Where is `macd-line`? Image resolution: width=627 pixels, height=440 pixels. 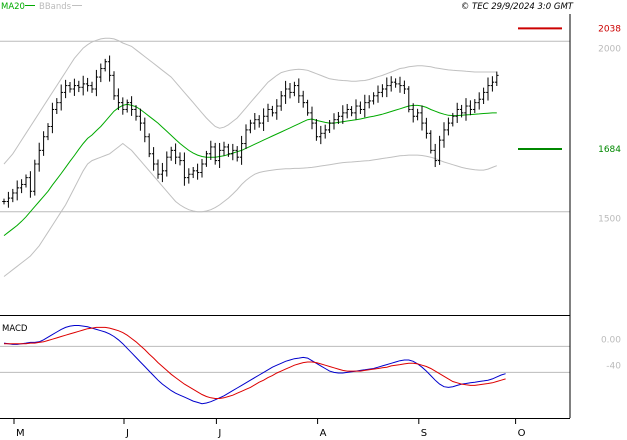
macd-line is located at coordinates (254, 365).